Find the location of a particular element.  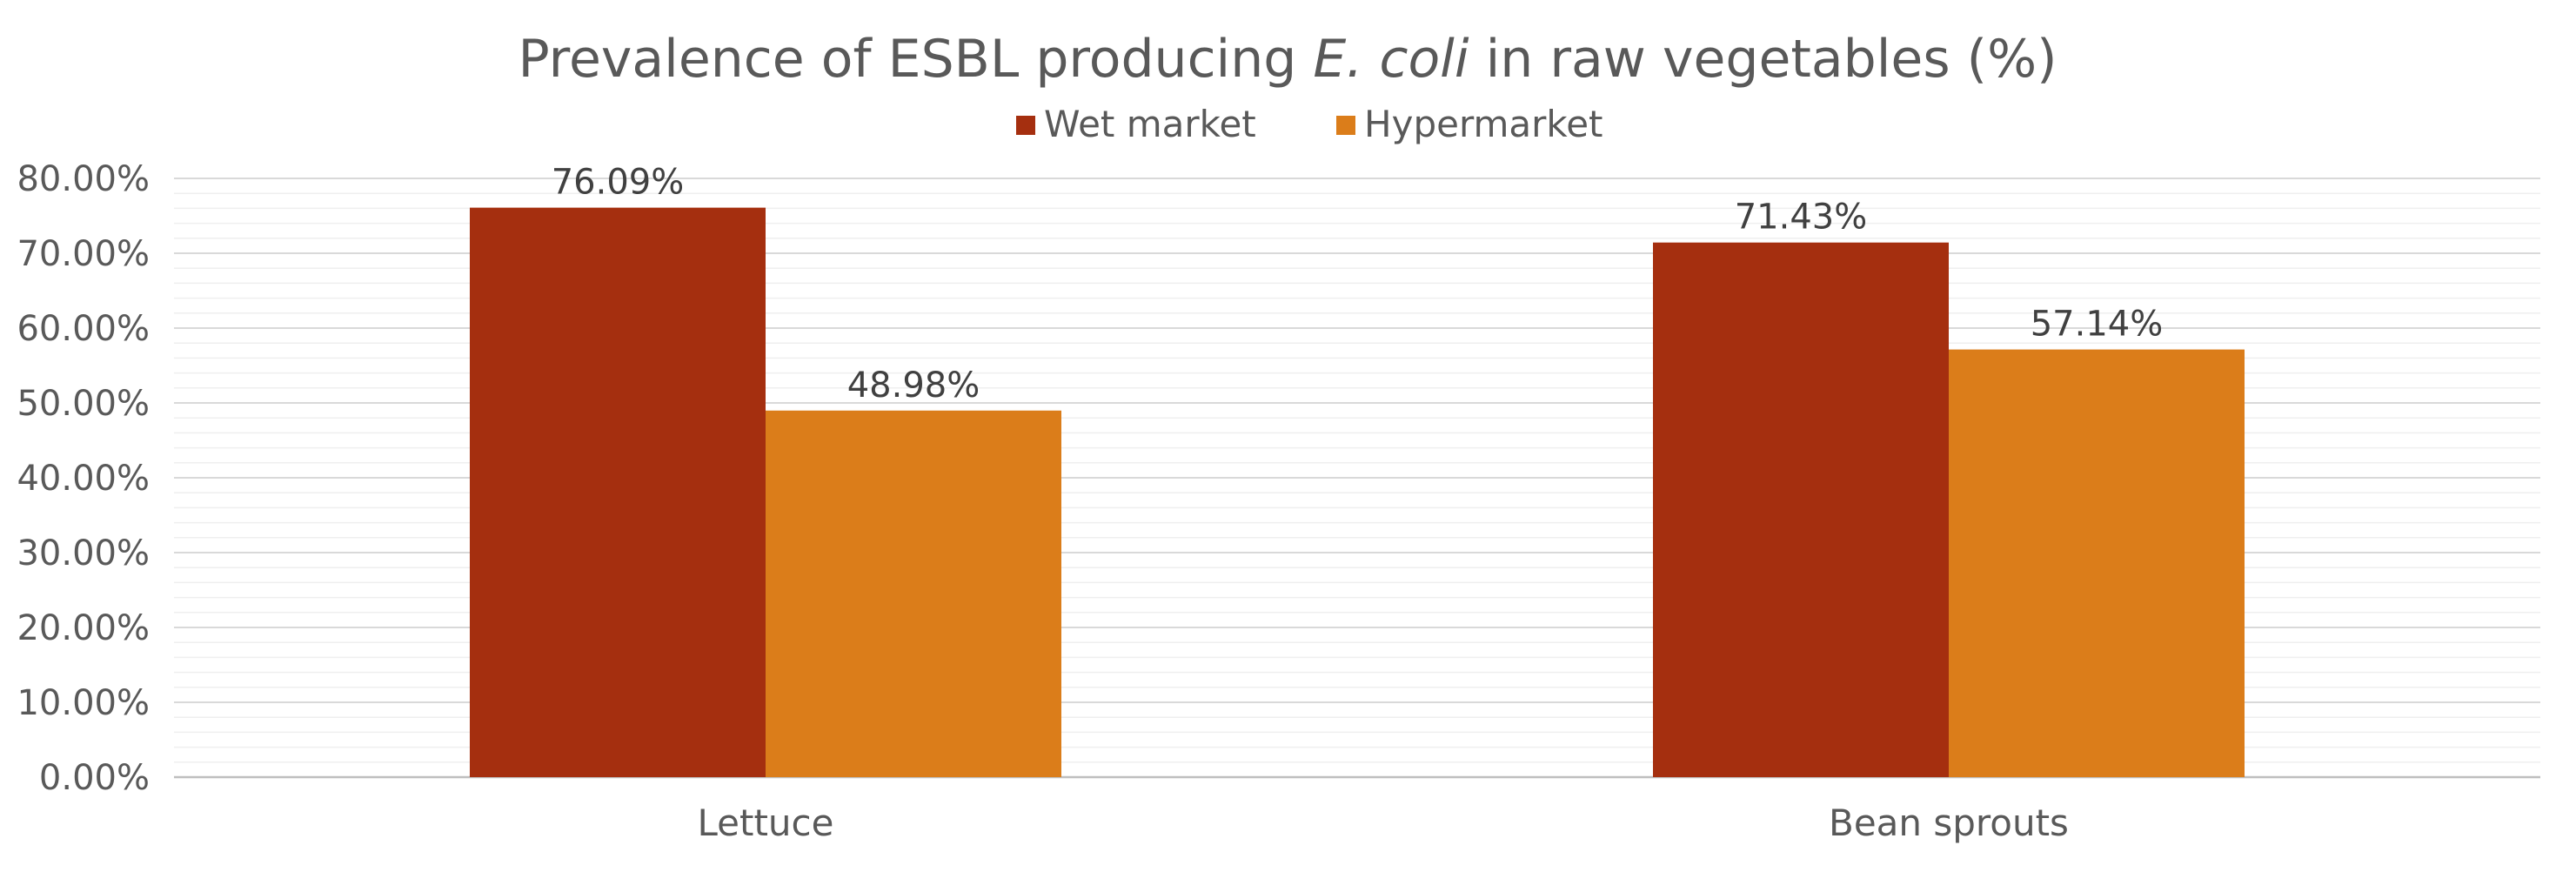

legend-label: Hypermarket is located at coordinates (1483, 124).